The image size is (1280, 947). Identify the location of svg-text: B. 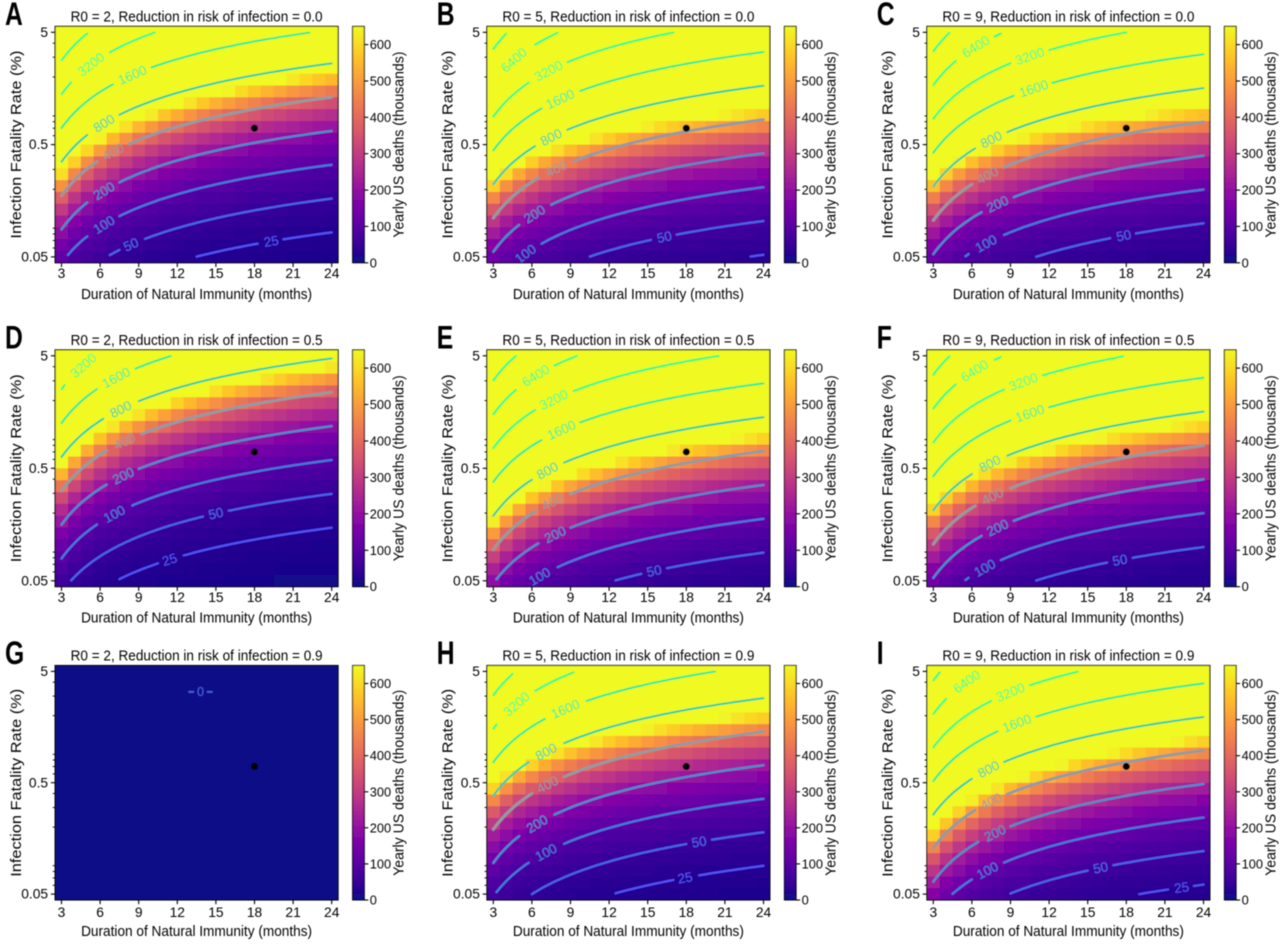
(446, 16).